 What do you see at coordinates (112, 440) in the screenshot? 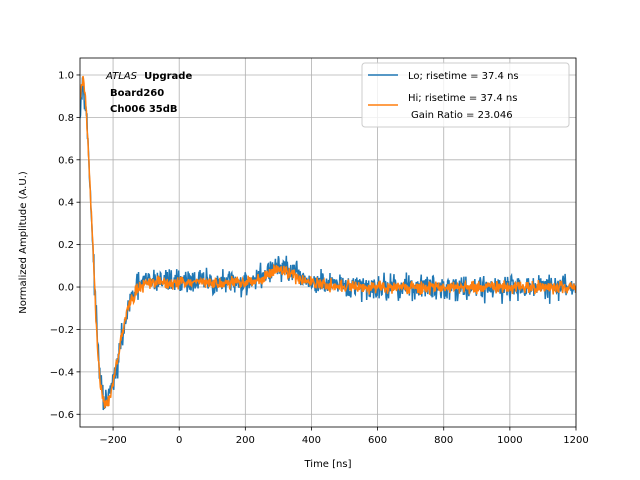
I see `x-tick-label: −200` at bounding box center [112, 440].